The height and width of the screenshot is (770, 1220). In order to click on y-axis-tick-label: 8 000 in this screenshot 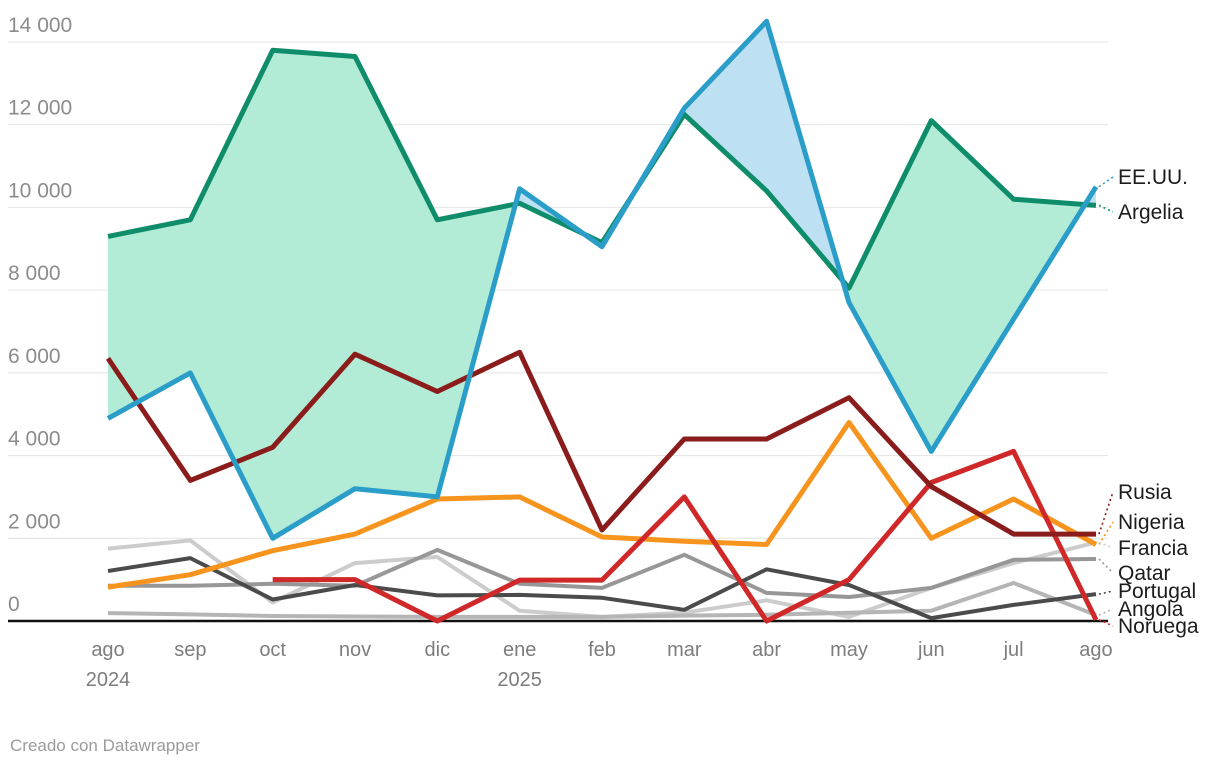, I will do `click(34, 273)`.